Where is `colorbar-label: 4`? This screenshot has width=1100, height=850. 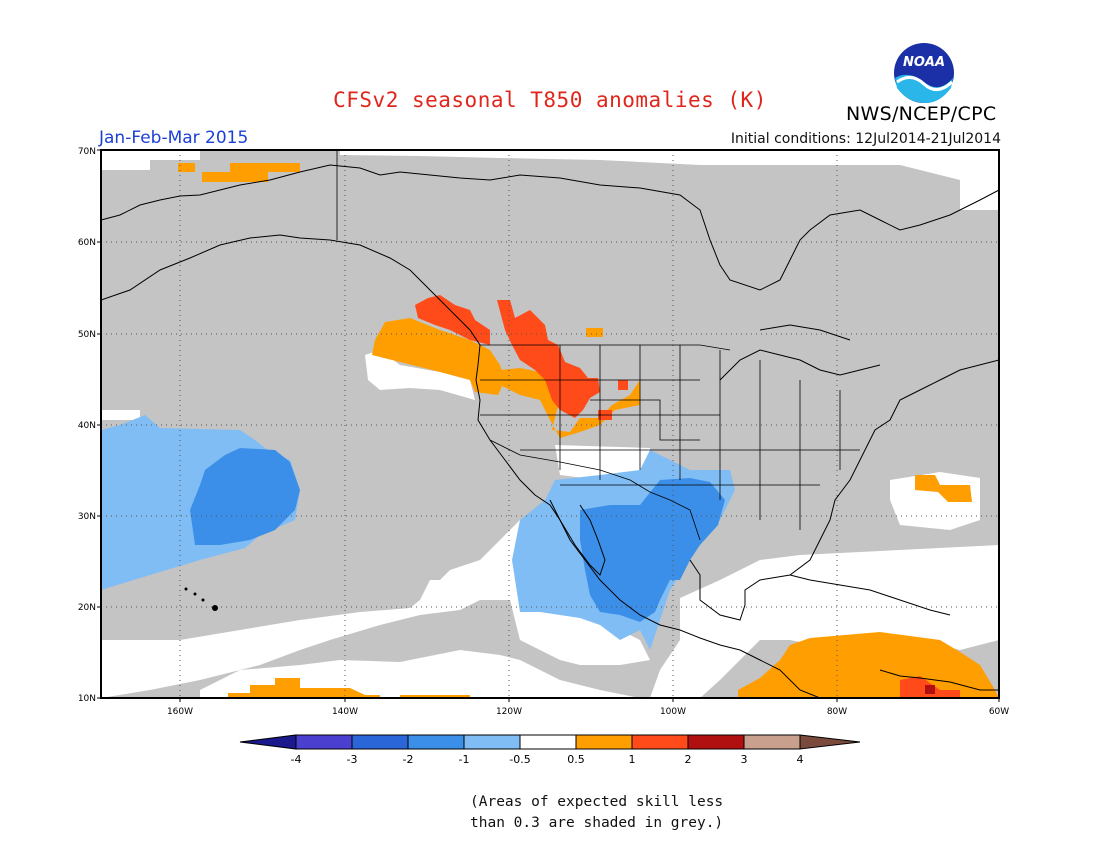
colorbar-label: 4 is located at coordinates (800, 759).